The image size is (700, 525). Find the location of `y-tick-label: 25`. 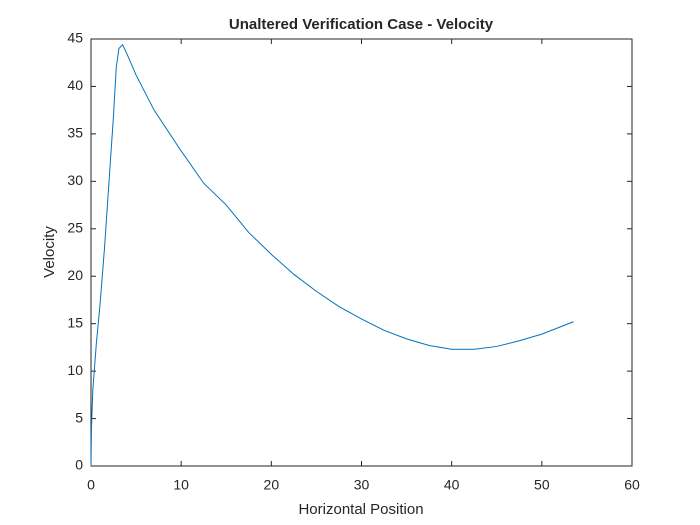

y-tick-label: 25 is located at coordinates (75, 227).